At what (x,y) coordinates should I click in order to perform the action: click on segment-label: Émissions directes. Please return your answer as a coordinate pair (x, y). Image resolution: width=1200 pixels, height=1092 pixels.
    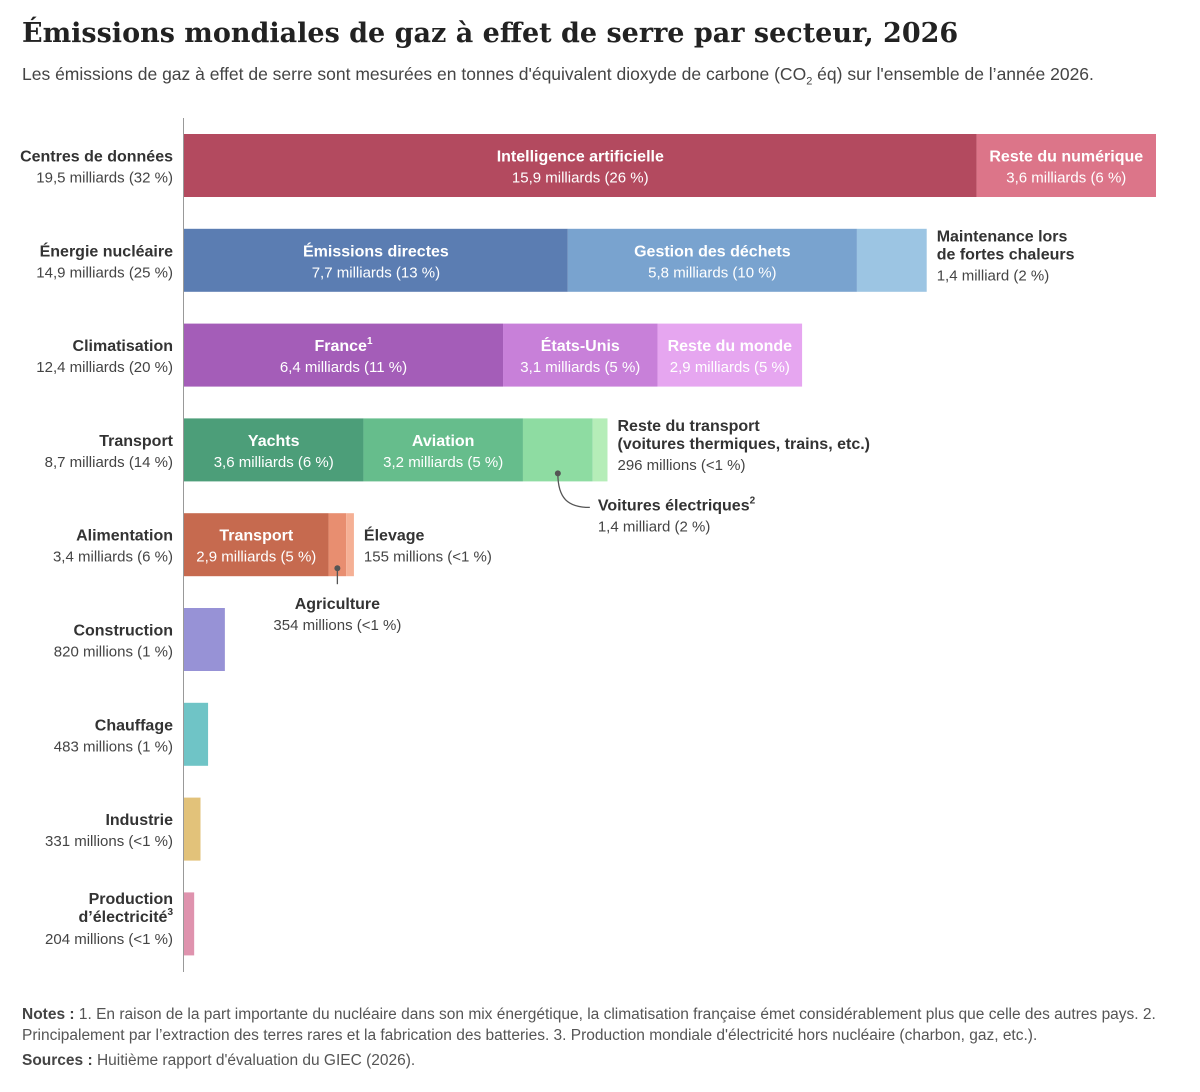
    Looking at the image, I should click on (376, 250).